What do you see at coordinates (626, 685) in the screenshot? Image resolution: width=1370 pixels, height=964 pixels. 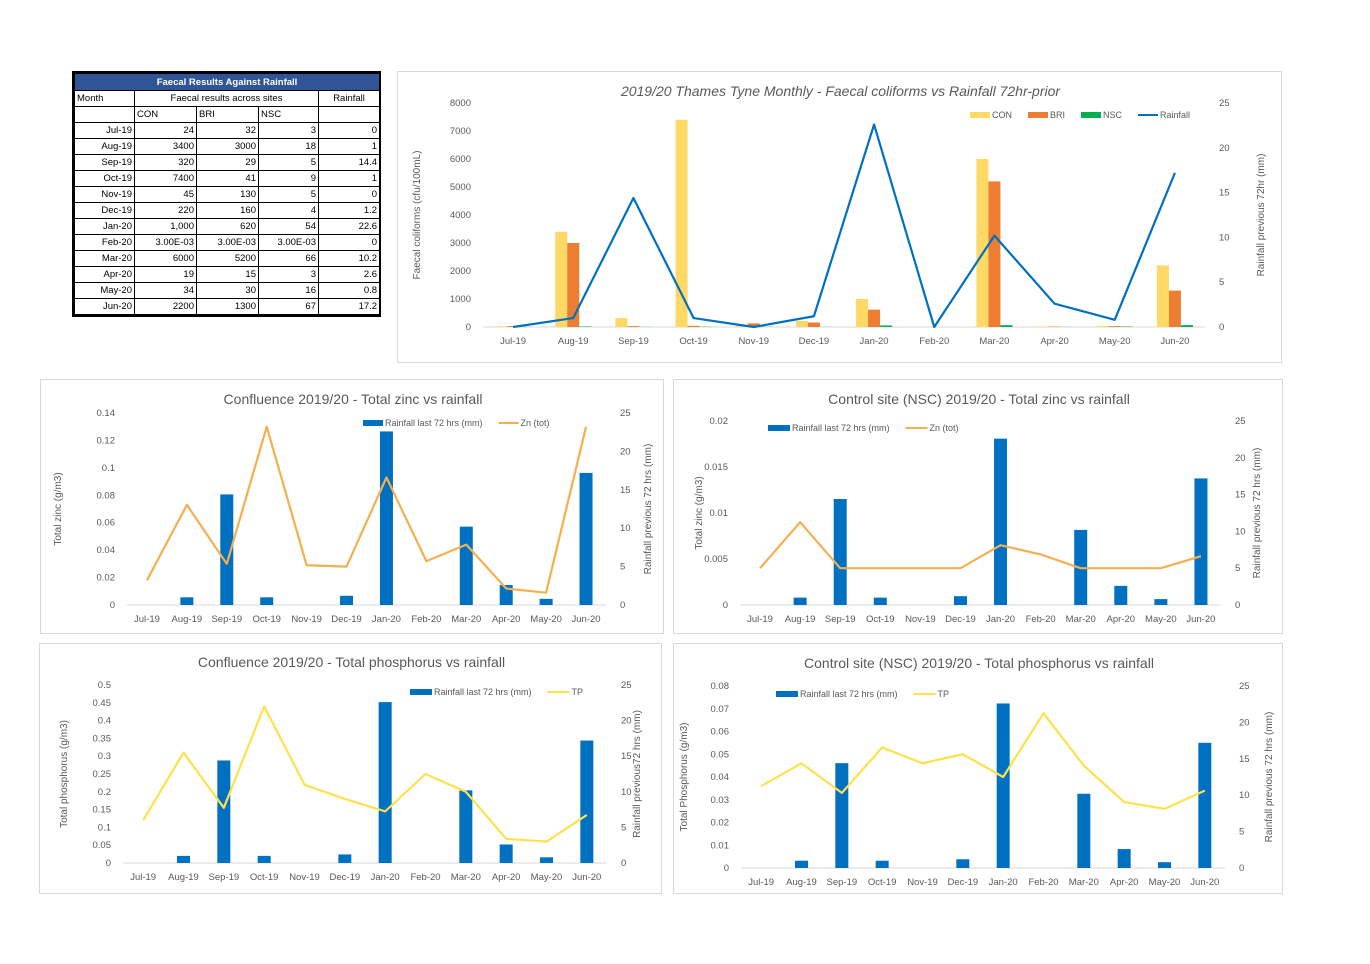 I see `y2-tick-label: 25` at bounding box center [626, 685].